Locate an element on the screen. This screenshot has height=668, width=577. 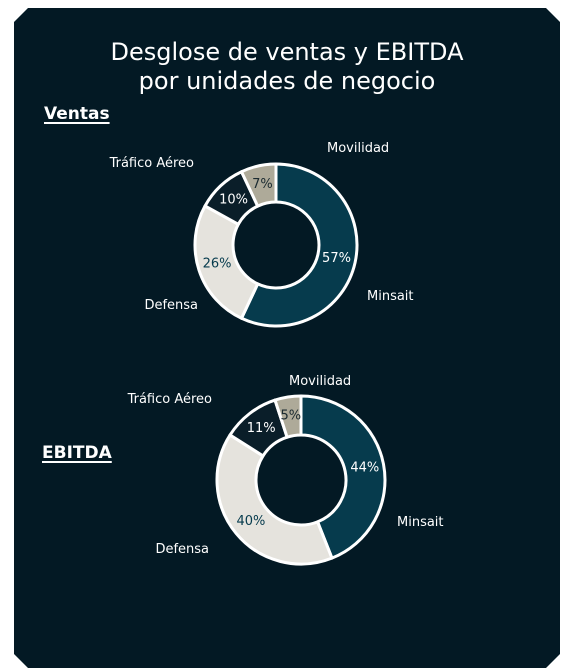
title-line-1: Desglose de ventas y EBITDA is located at coordinates (287, 52).